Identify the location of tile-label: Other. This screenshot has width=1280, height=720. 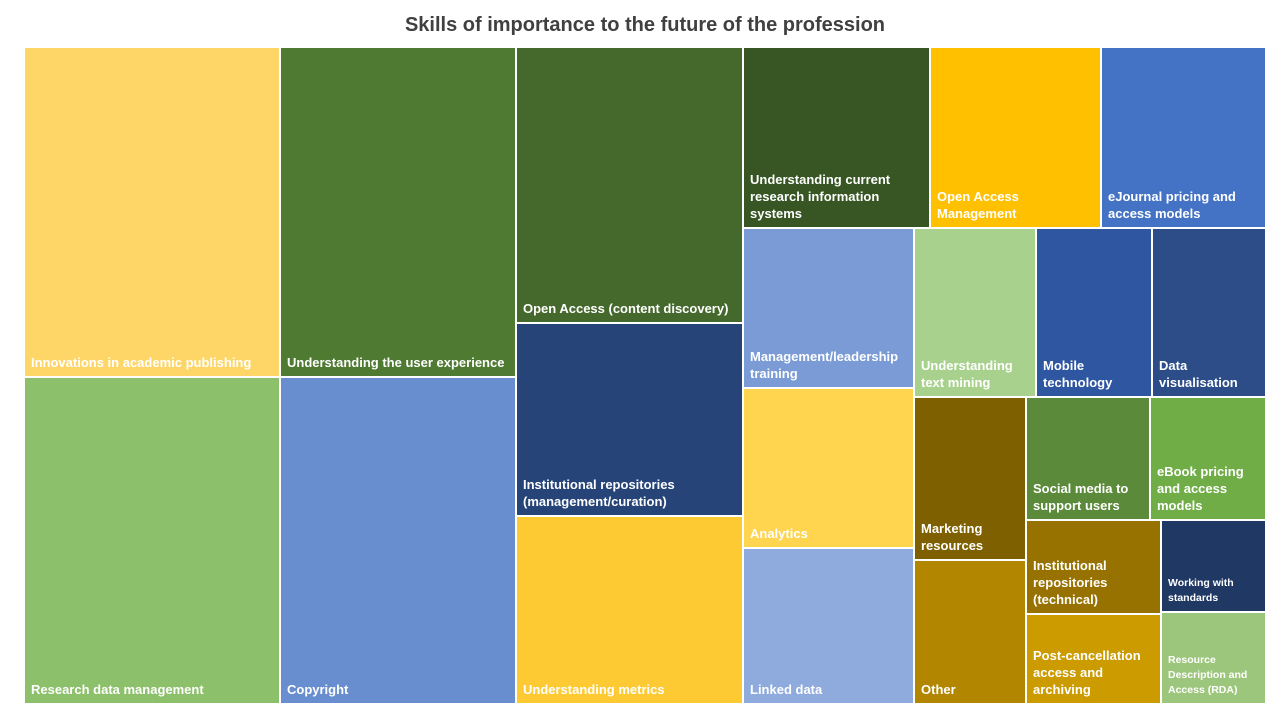
(938, 689).